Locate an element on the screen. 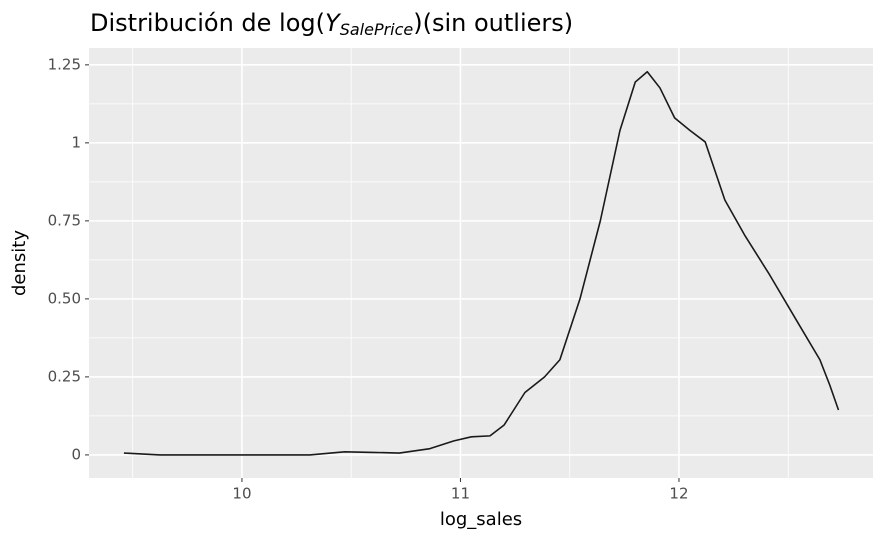 The image size is (883, 550). y-axis-label: density is located at coordinates (19, 263).